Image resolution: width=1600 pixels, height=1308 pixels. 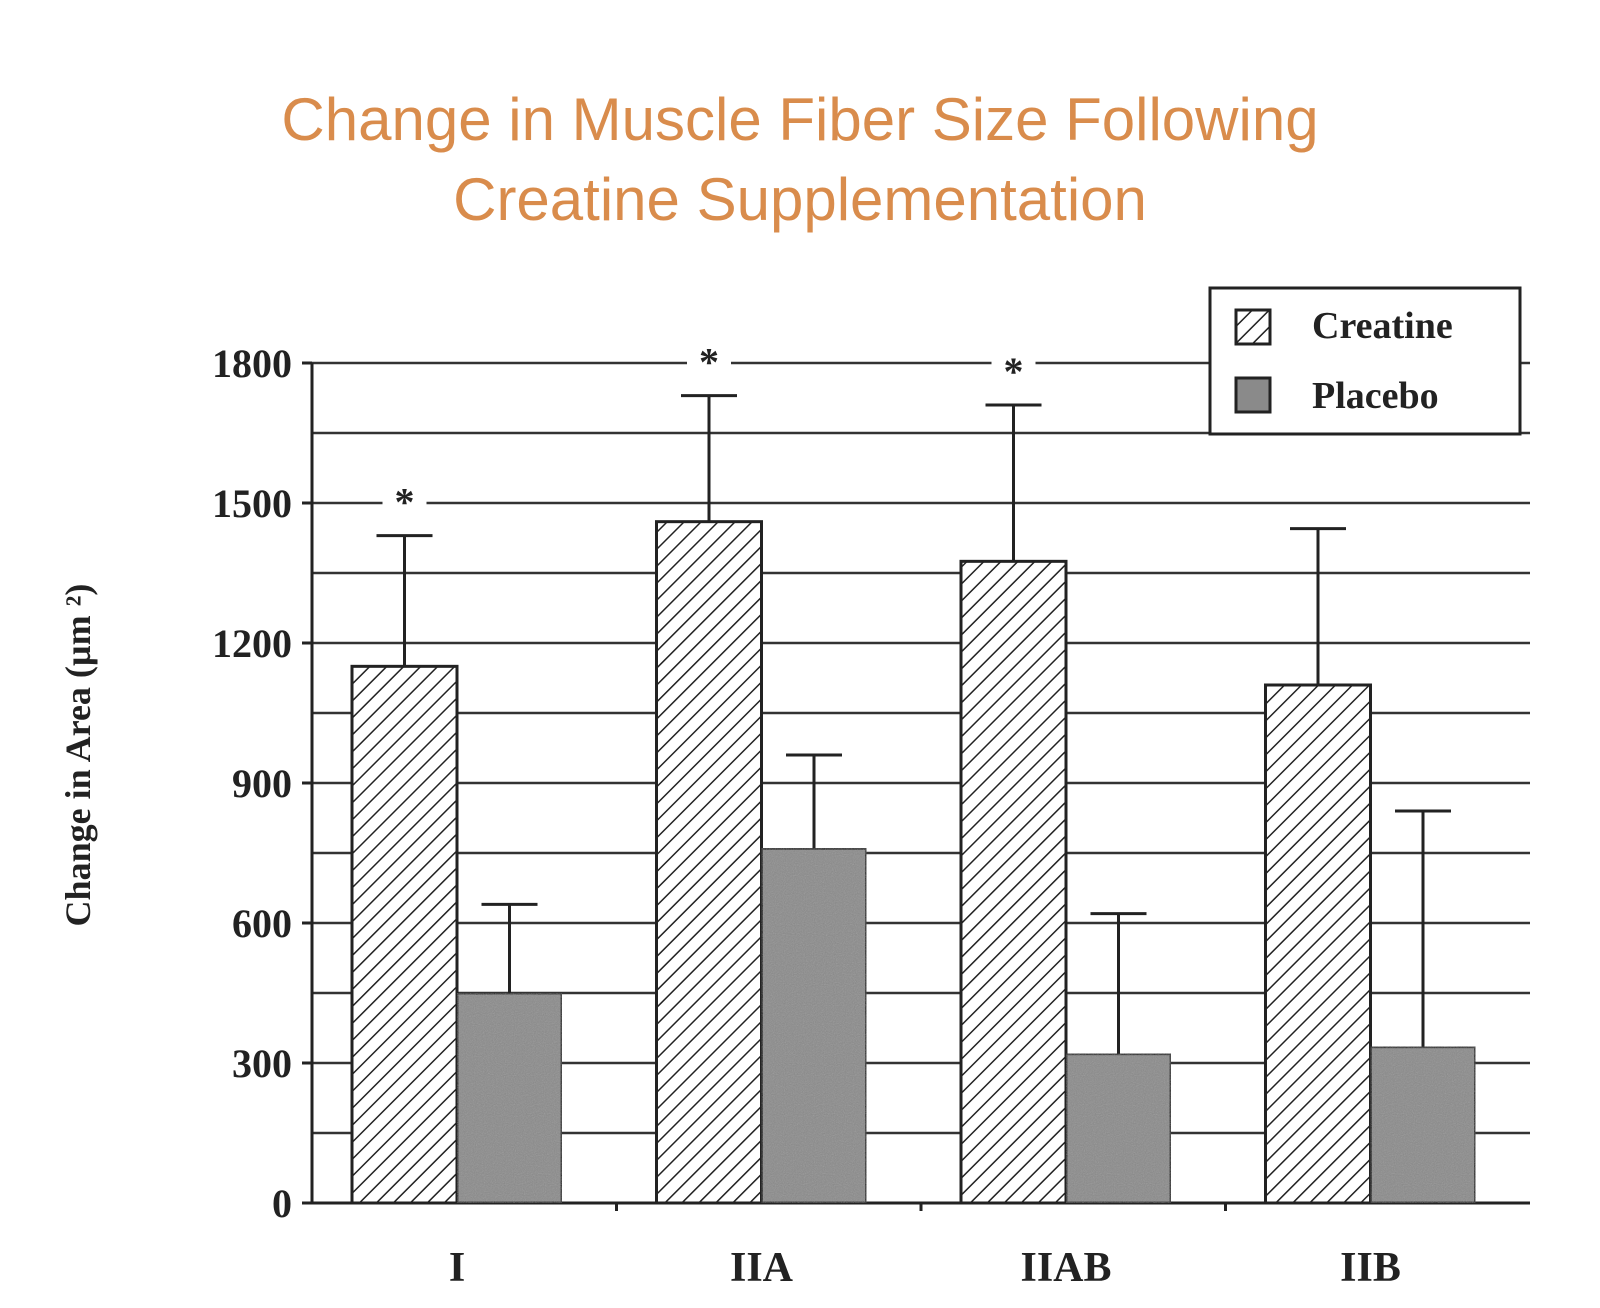 What do you see at coordinates (709, 362) in the screenshot?
I see `significance-marker-iia: *` at bounding box center [709, 362].